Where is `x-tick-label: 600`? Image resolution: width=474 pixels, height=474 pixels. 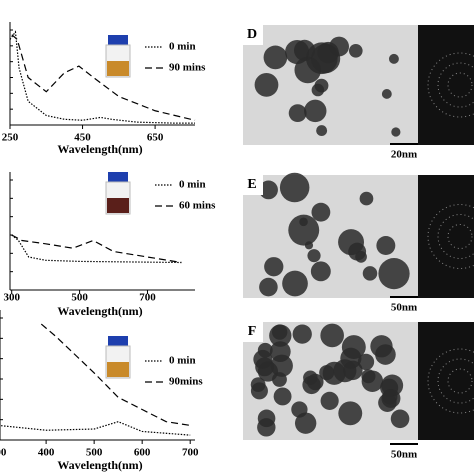
x-tick-label: 600 is located at coordinates (142, 453).